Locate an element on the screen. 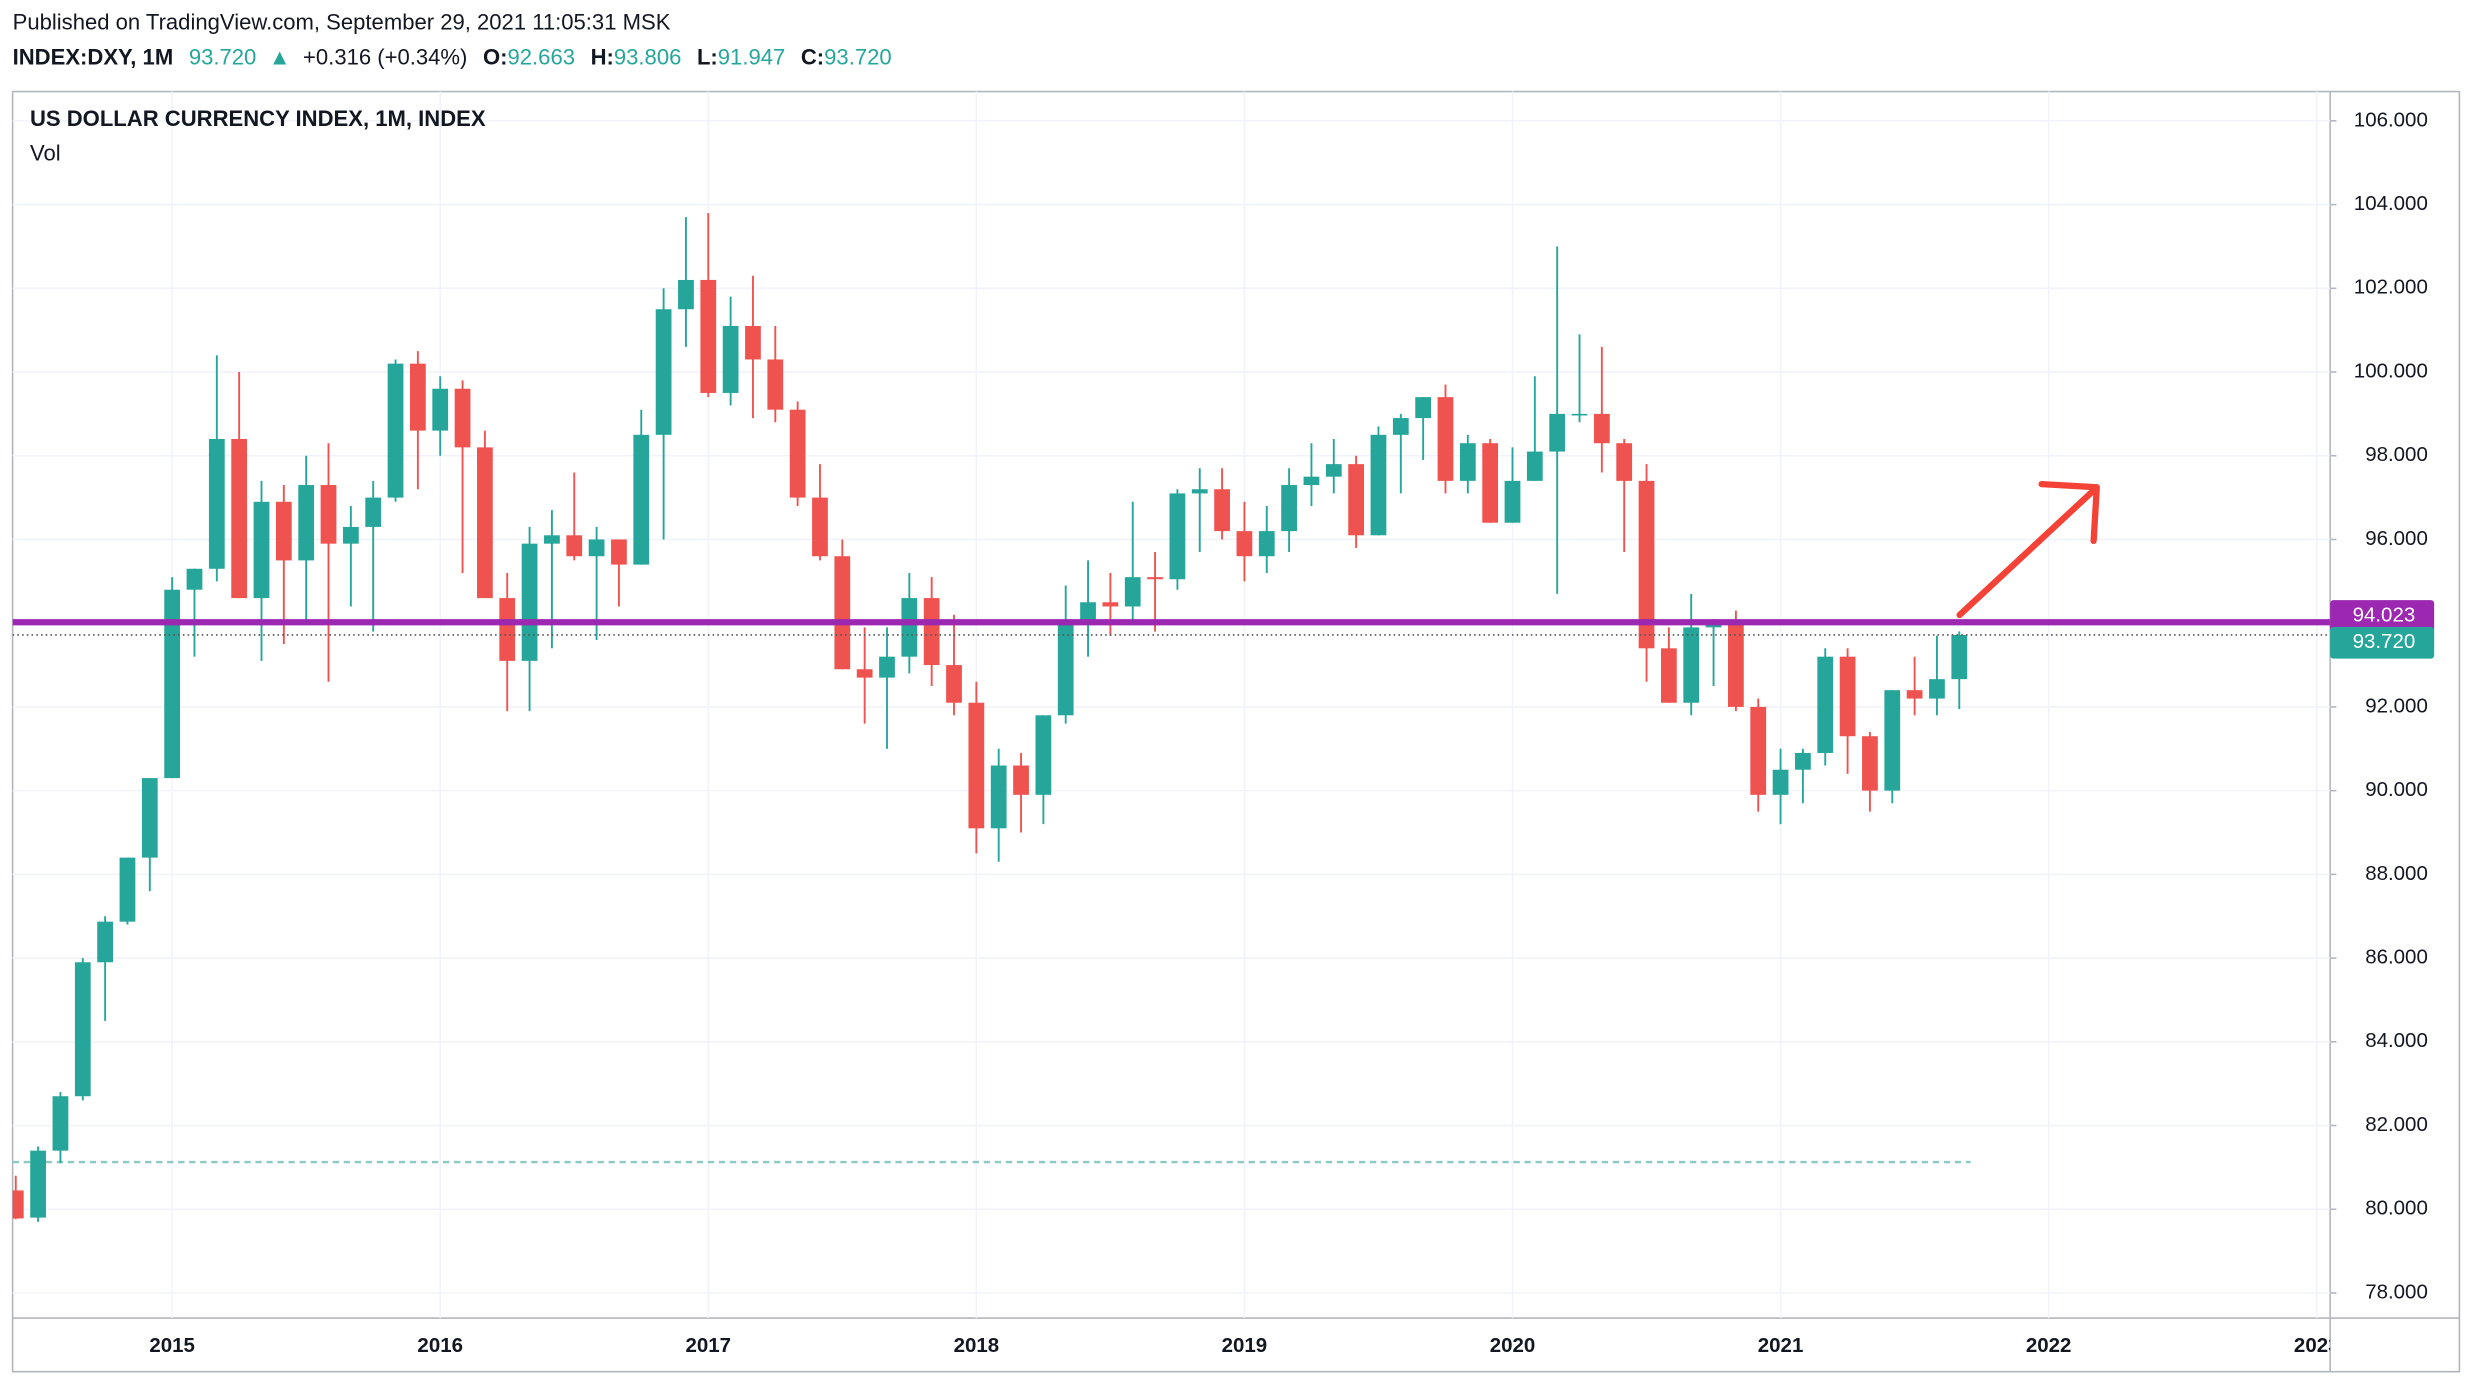 This screenshot has height=1386, width=2472. y-tick-label: 90.000 is located at coordinates (2396, 789).